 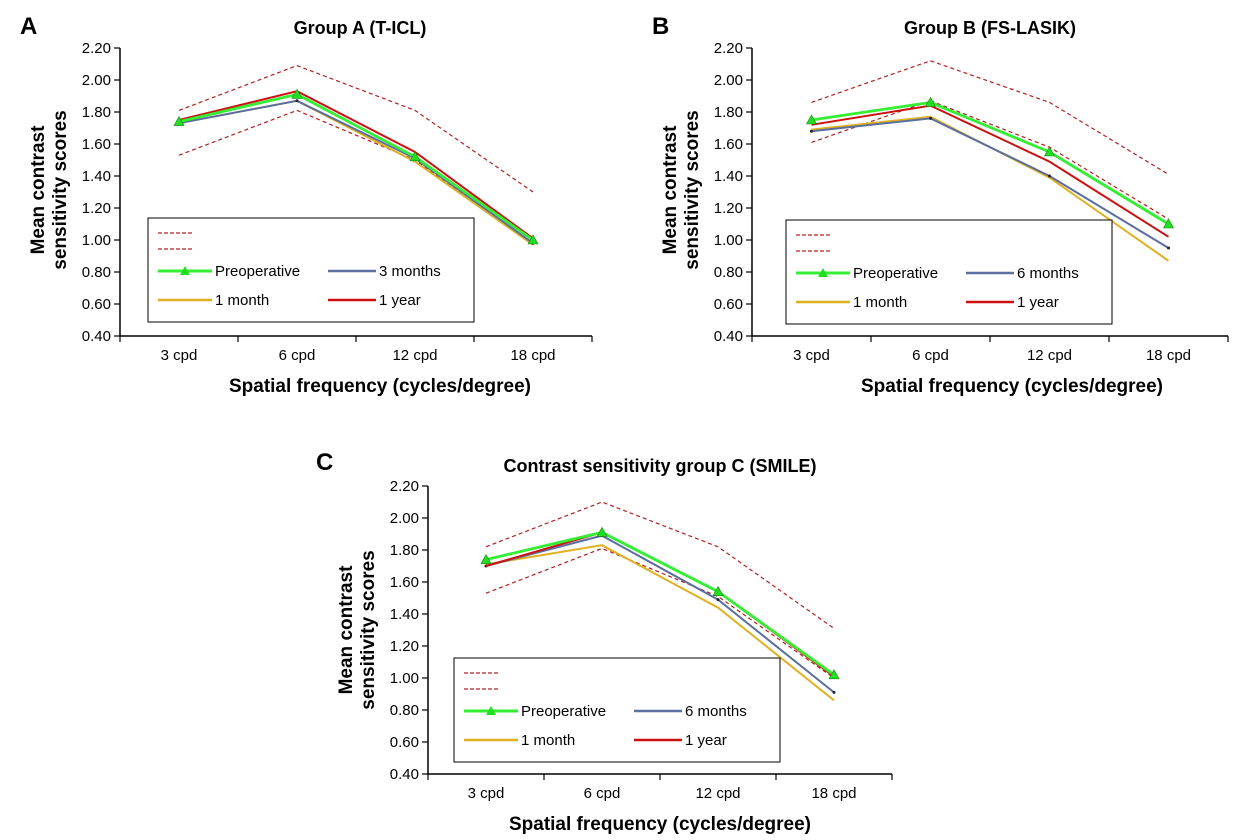 What do you see at coordinates (659, 466) in the screenshot?
I see `chart-title: Contrast sensitivity group C (SMILE)` at bounding box center [659, 466].